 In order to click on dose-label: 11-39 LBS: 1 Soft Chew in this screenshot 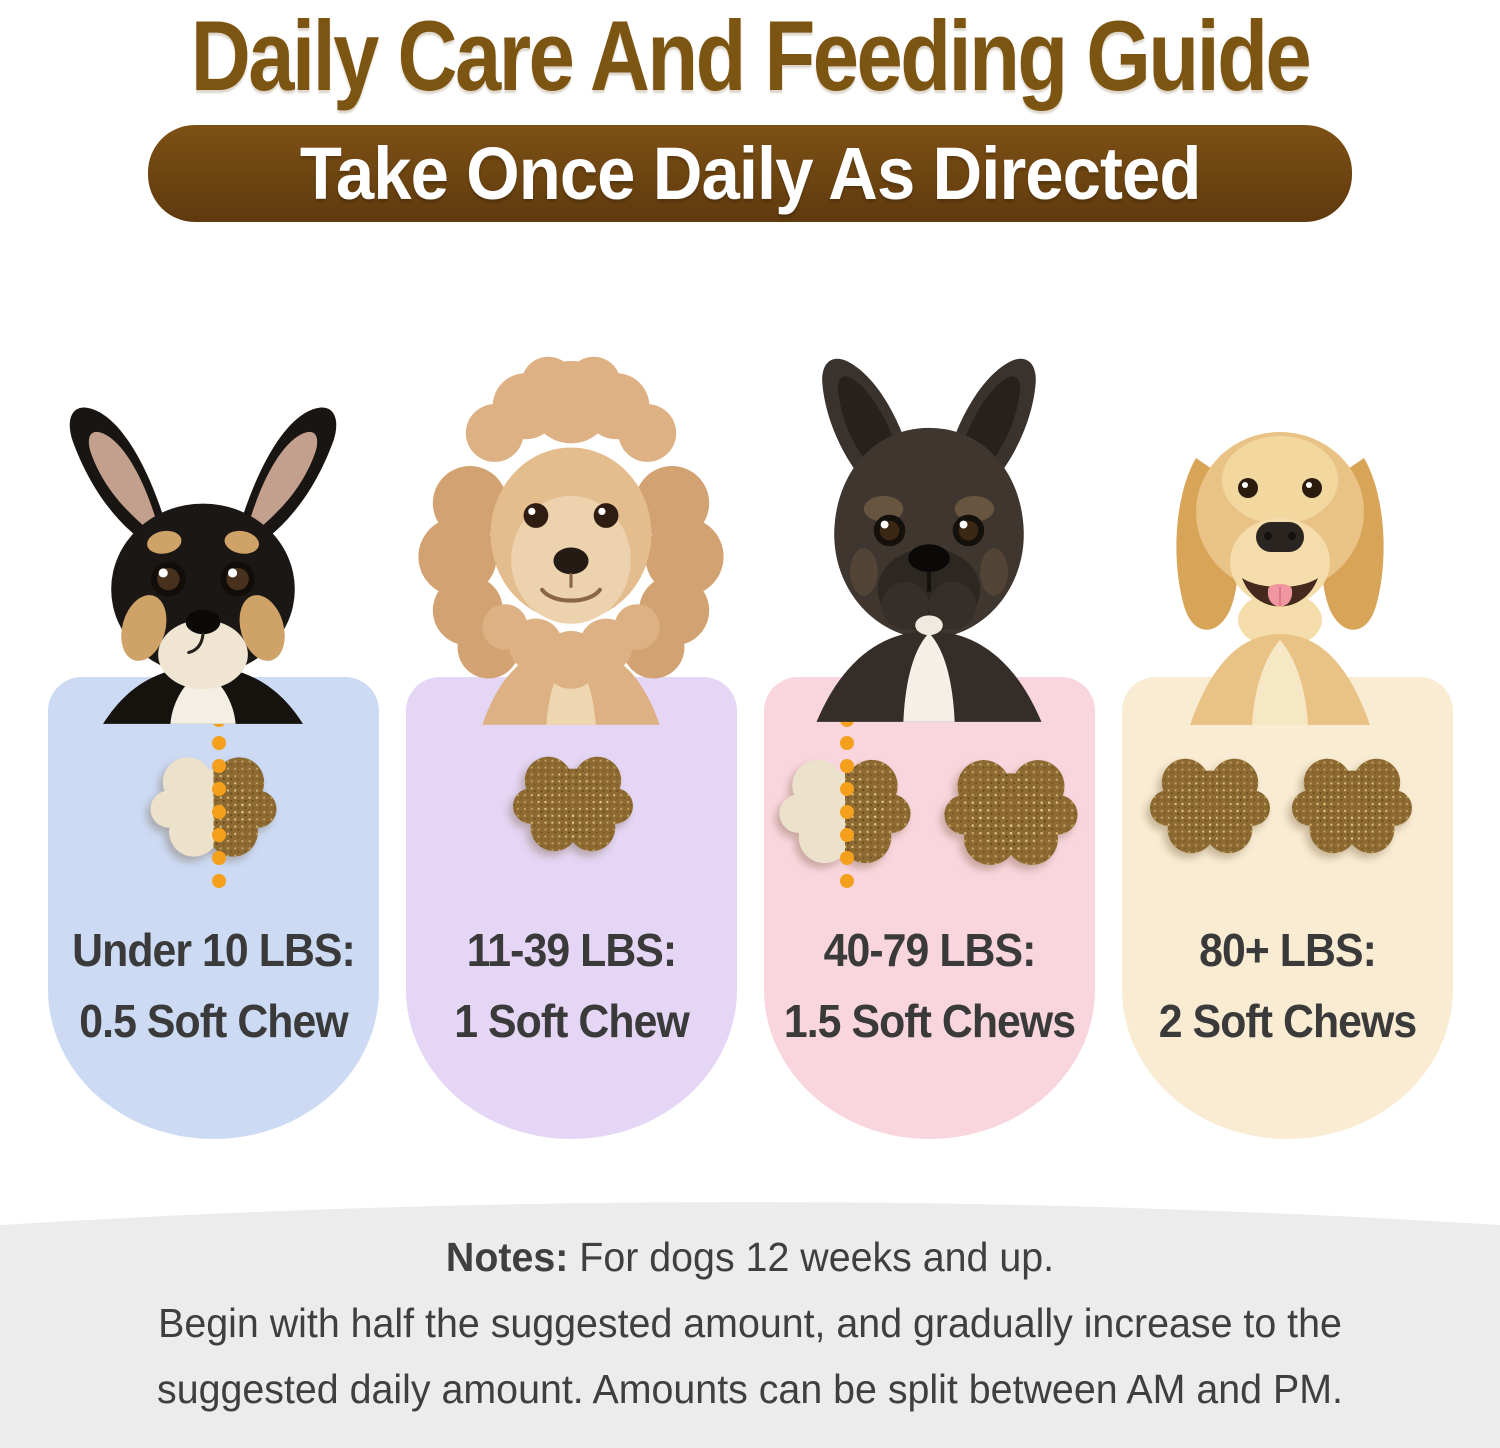, I will do `click(572, 986)`.